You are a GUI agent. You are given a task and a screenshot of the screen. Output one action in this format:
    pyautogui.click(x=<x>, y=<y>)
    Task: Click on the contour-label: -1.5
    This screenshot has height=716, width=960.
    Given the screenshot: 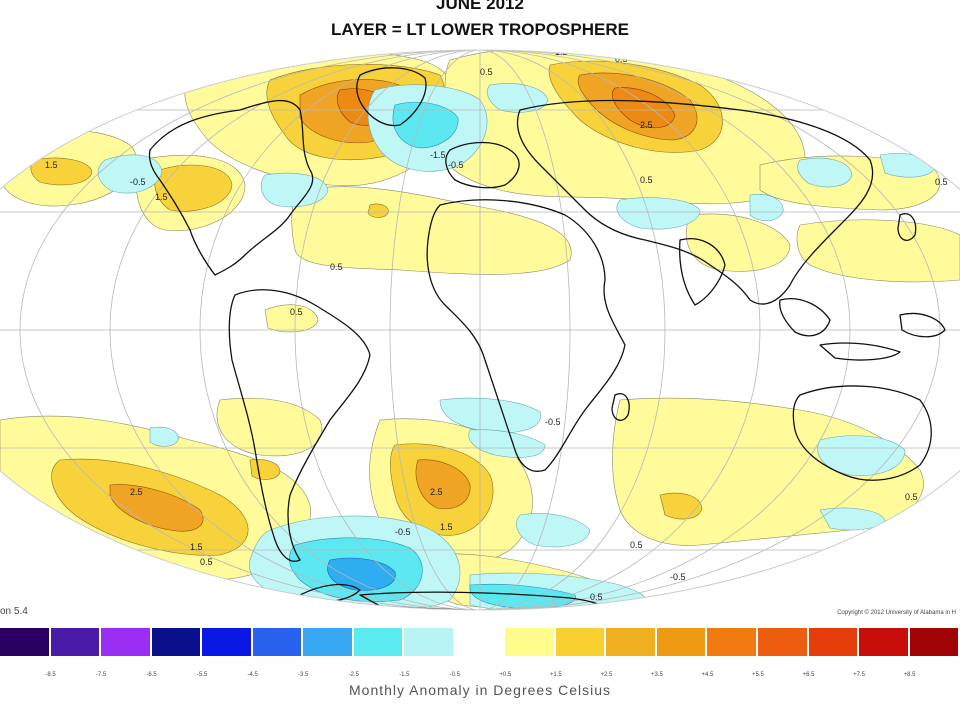 What is the action you would take?
    pyautogui.click(x=438, y=155)
    